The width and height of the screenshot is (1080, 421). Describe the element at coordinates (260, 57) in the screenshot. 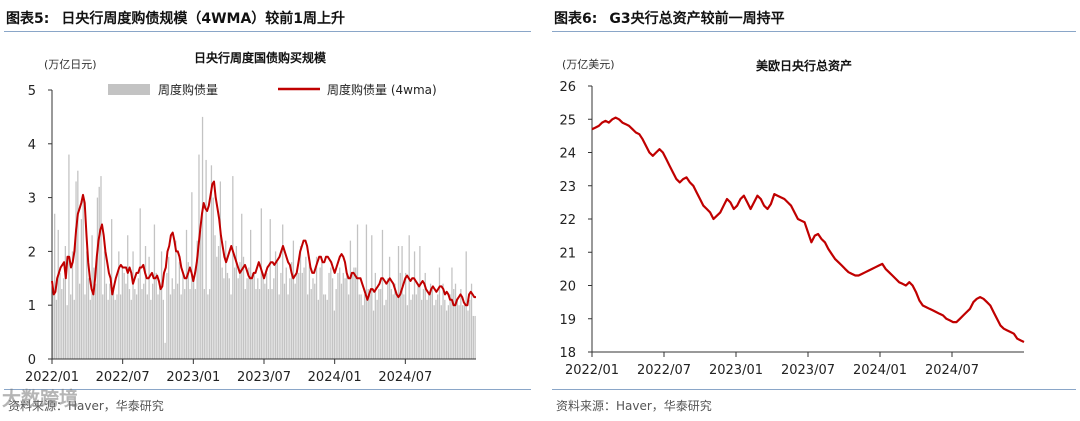

I see `chart-title: 日央行周度国债购买规模` at that location.